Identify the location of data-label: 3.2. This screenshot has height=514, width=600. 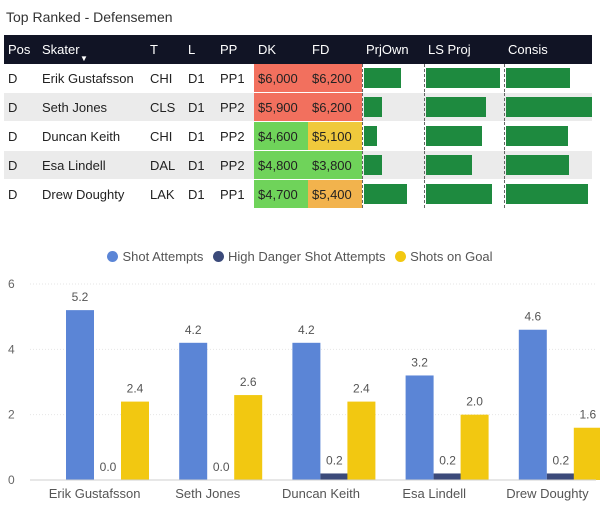
(419, 362).